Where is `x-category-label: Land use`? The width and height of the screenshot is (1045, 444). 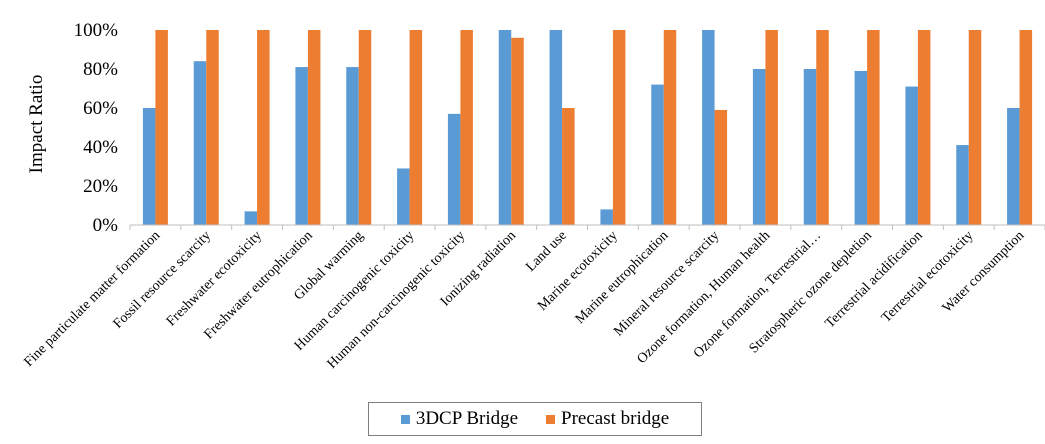 x-category-label: Land use is located at coordinates (546, 251).